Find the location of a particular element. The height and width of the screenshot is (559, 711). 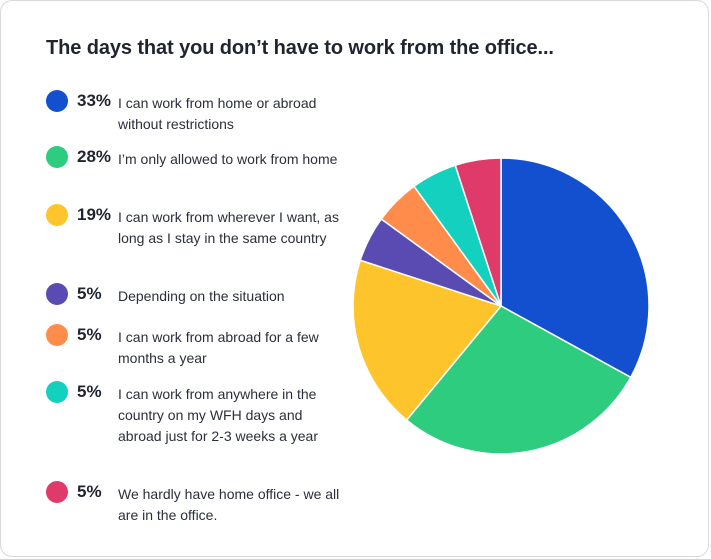

legend-percent: 28% is located at coordinates (94, 156).